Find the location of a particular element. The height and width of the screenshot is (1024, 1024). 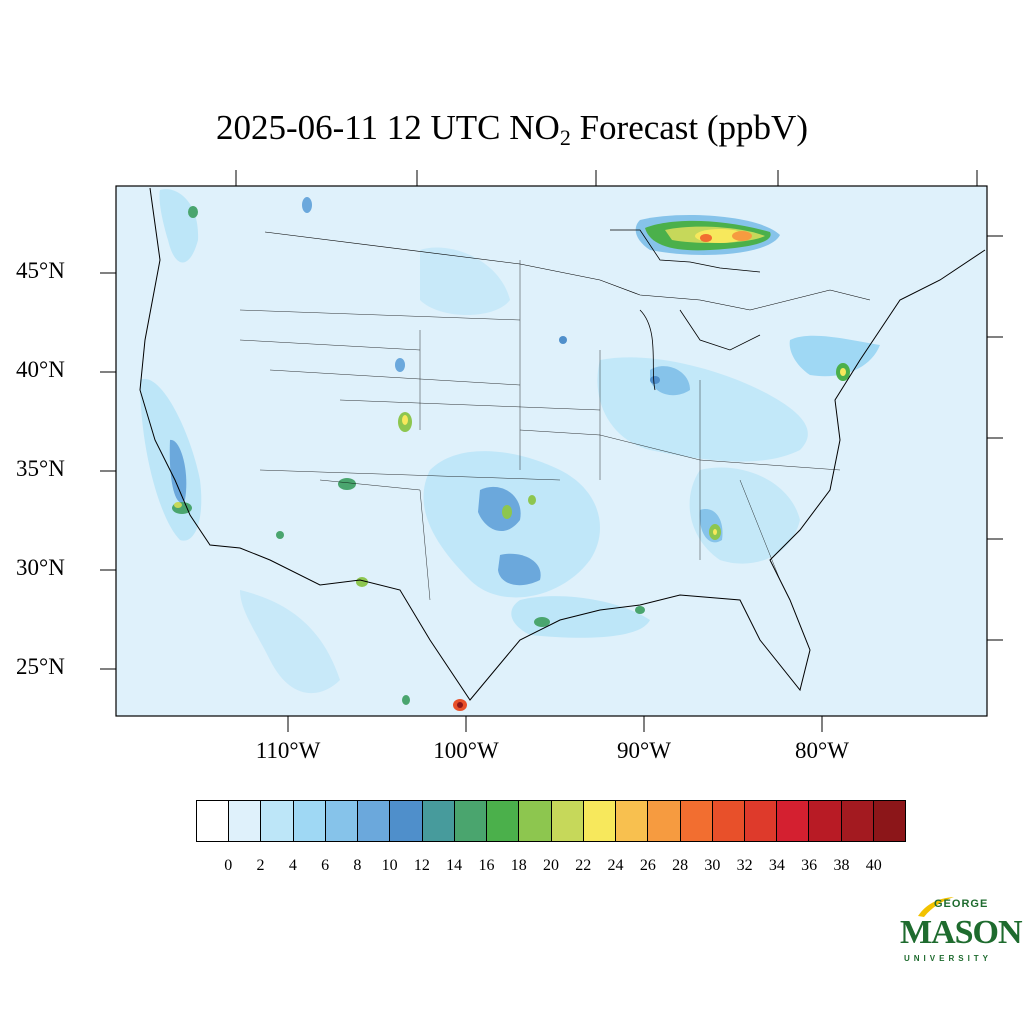

colorbar-tick-label: 6 is located at coordinates (325, 865).